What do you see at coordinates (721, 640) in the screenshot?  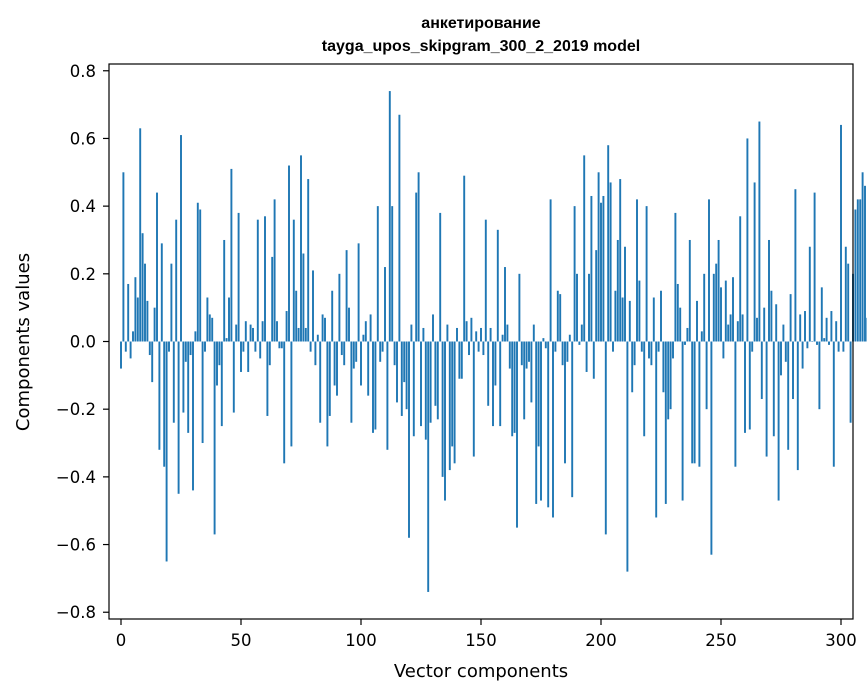 I see `x-tick-label: 250` at bounding box center [721, 640].